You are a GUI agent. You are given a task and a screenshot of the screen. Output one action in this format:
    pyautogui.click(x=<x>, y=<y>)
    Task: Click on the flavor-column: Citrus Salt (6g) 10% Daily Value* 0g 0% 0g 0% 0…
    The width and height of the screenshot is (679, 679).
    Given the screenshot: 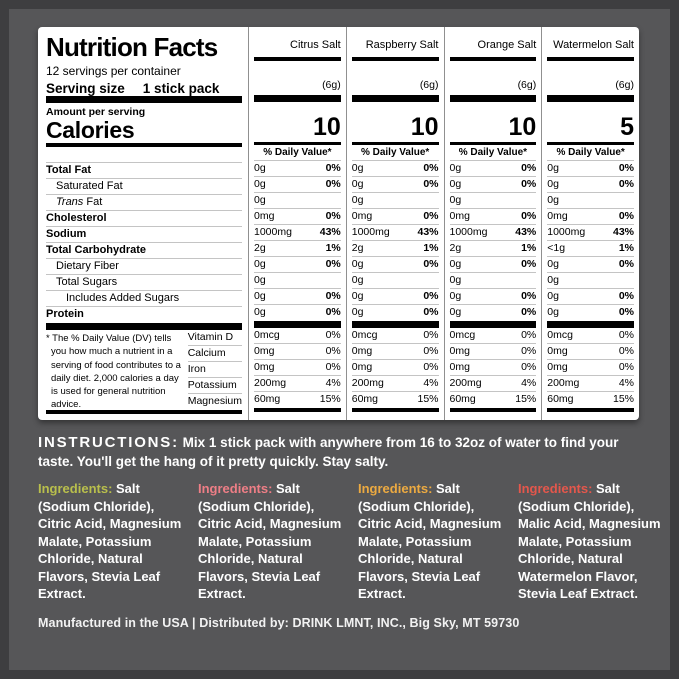 What is the action you would take?
    pyautogui.click(x=297, y=223)
    